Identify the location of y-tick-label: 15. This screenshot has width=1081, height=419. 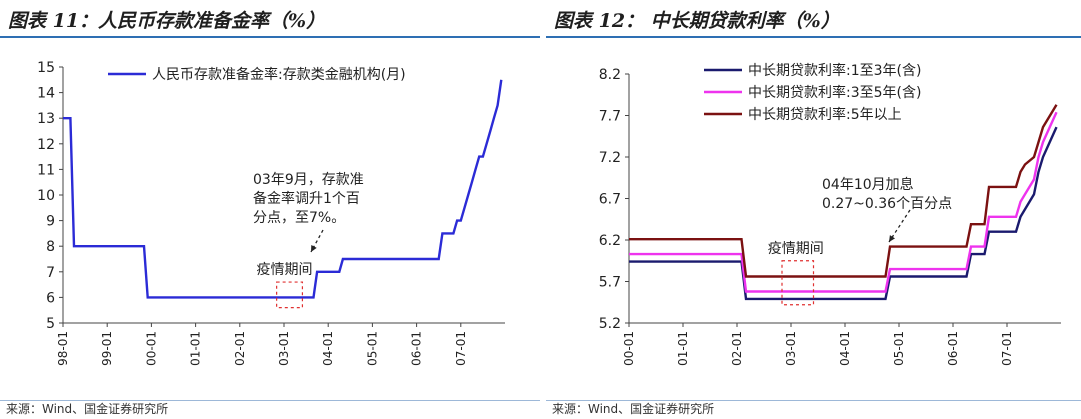
(46, 68).